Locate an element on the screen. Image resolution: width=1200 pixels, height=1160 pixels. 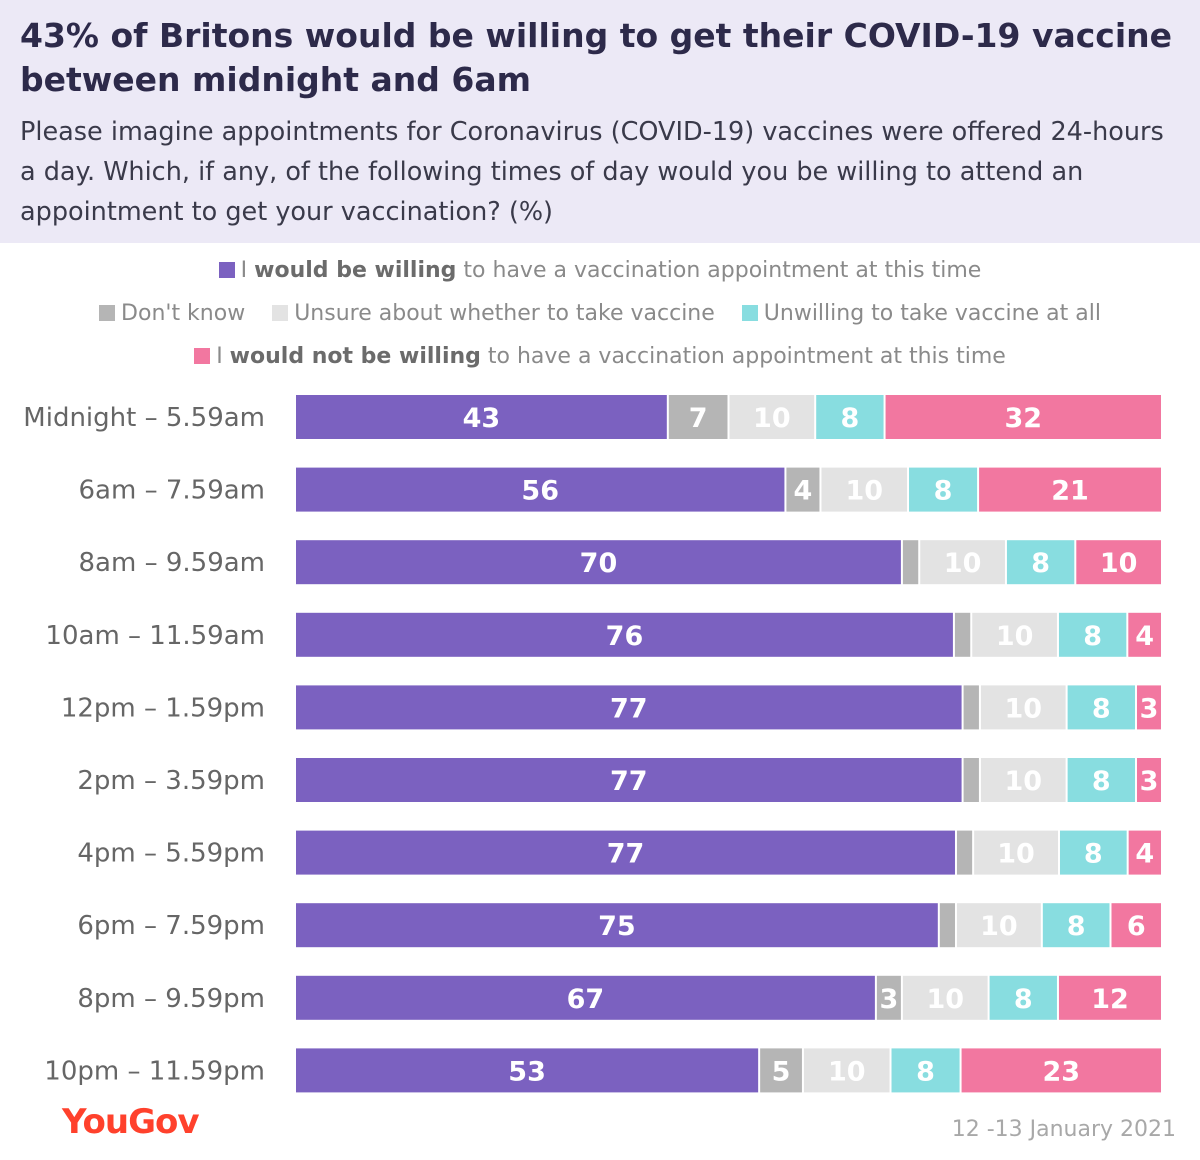
legend-item-unwilling-all: Unwilling to take vaccine at all is located at coordinates (921, 313).